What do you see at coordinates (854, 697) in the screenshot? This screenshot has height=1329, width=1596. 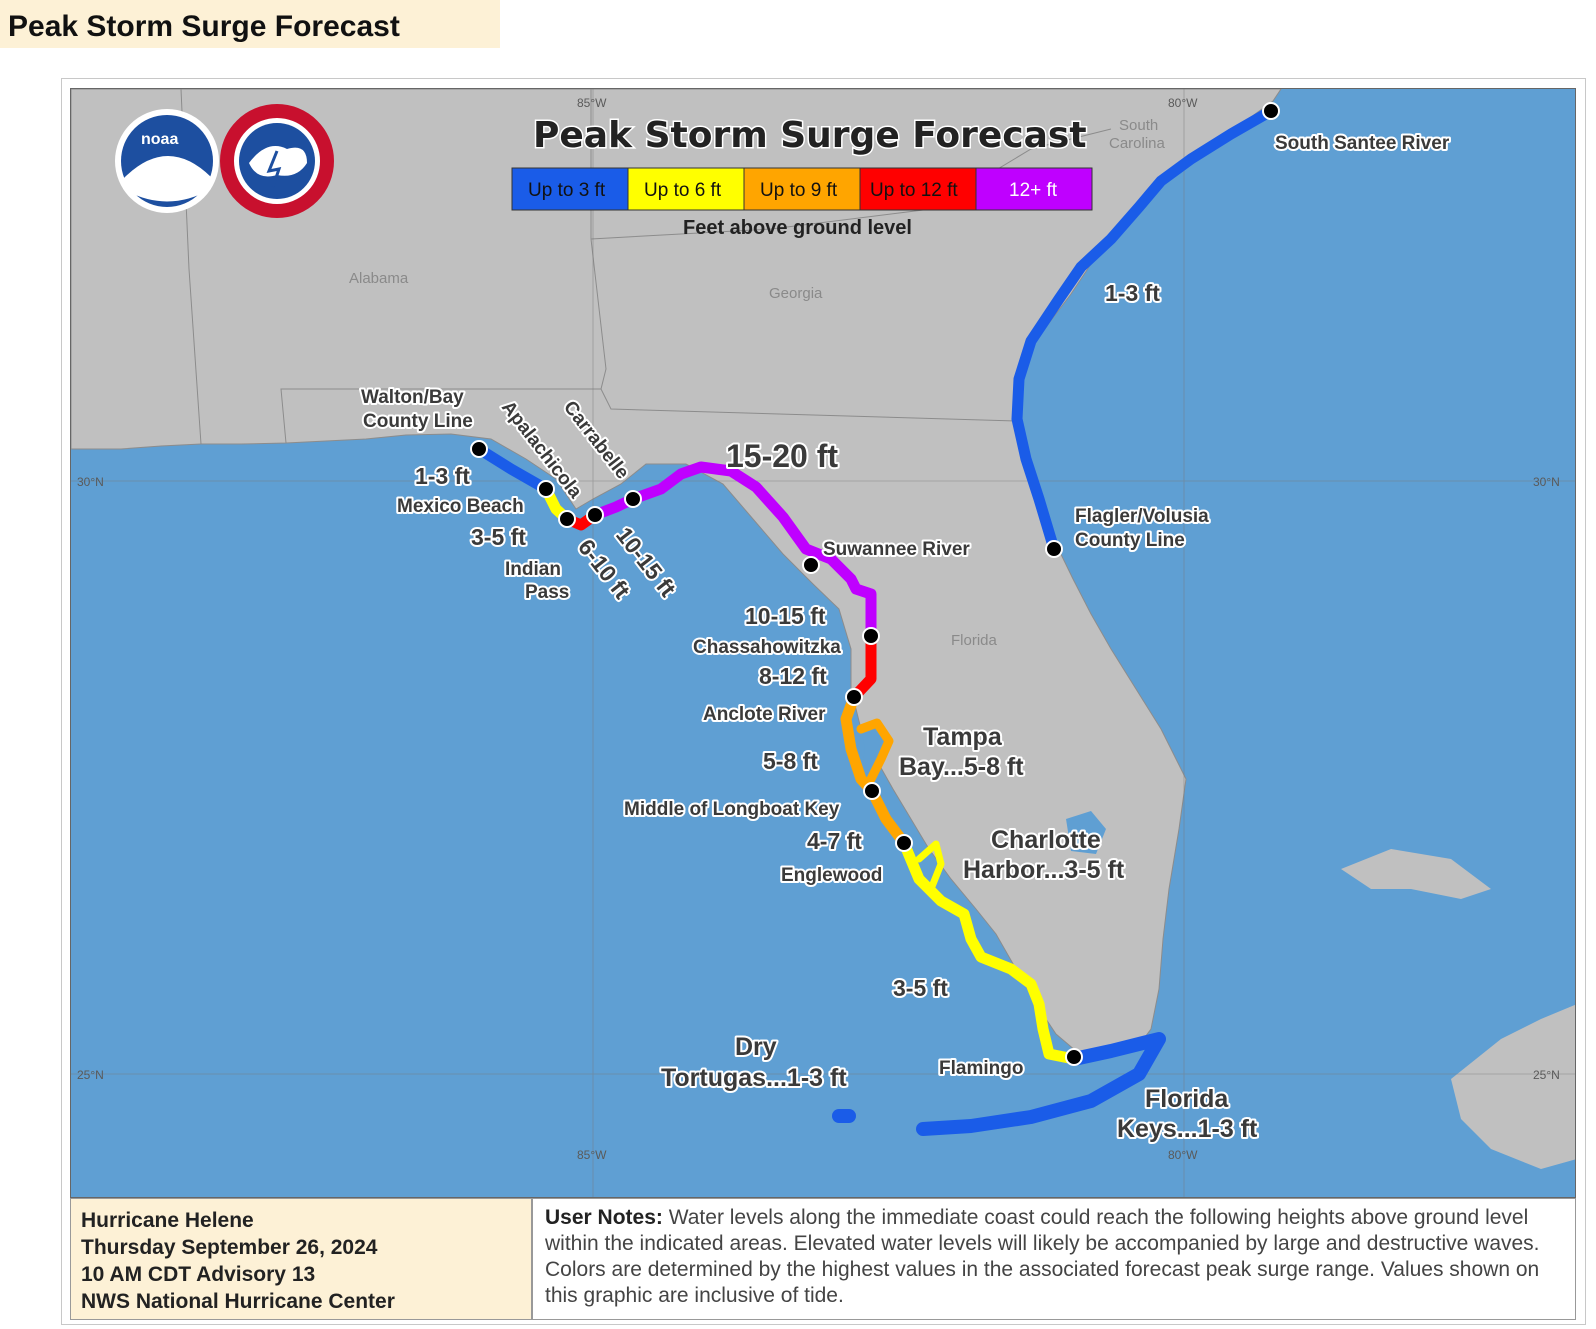 I see `point-anclote` at bounding box center [854, 697].